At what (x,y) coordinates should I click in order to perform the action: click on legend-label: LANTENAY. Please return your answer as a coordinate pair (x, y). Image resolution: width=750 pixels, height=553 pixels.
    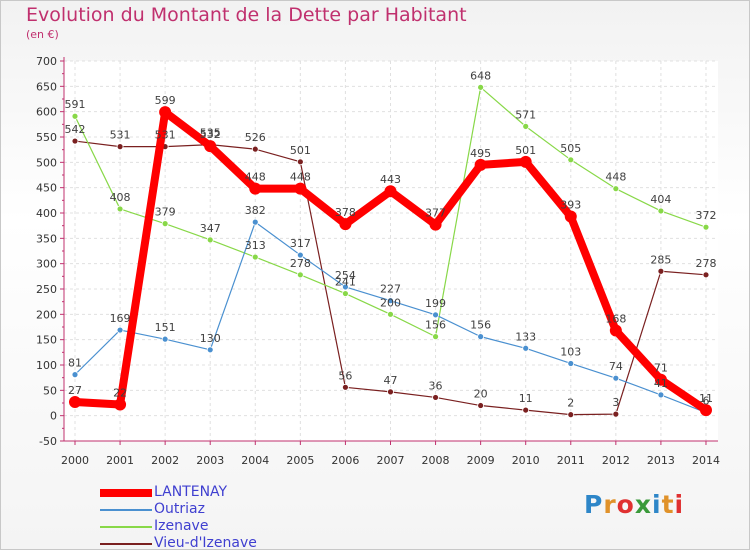
    Looking at the image, I should click on (191, 492).